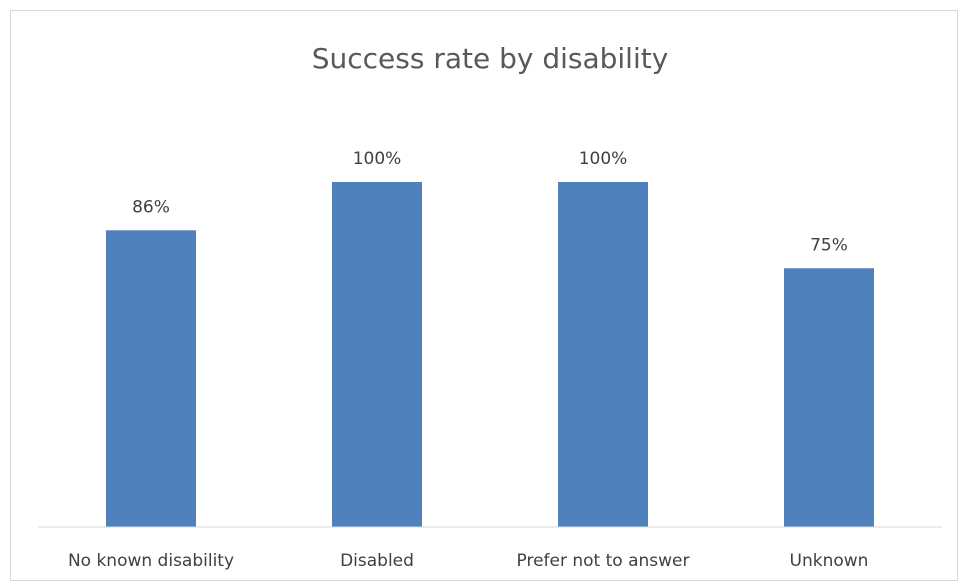 The height and width of the screenshot is (583, 960). I want to click on data-label-3: 75%, so click(829, 245).